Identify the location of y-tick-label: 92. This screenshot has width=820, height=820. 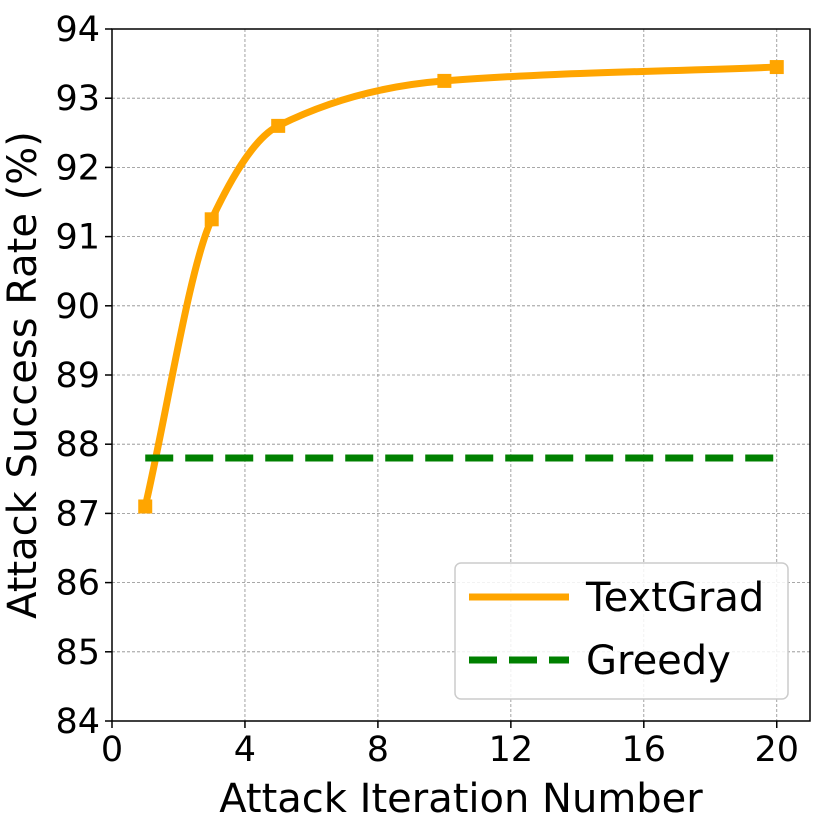
(77, 168).